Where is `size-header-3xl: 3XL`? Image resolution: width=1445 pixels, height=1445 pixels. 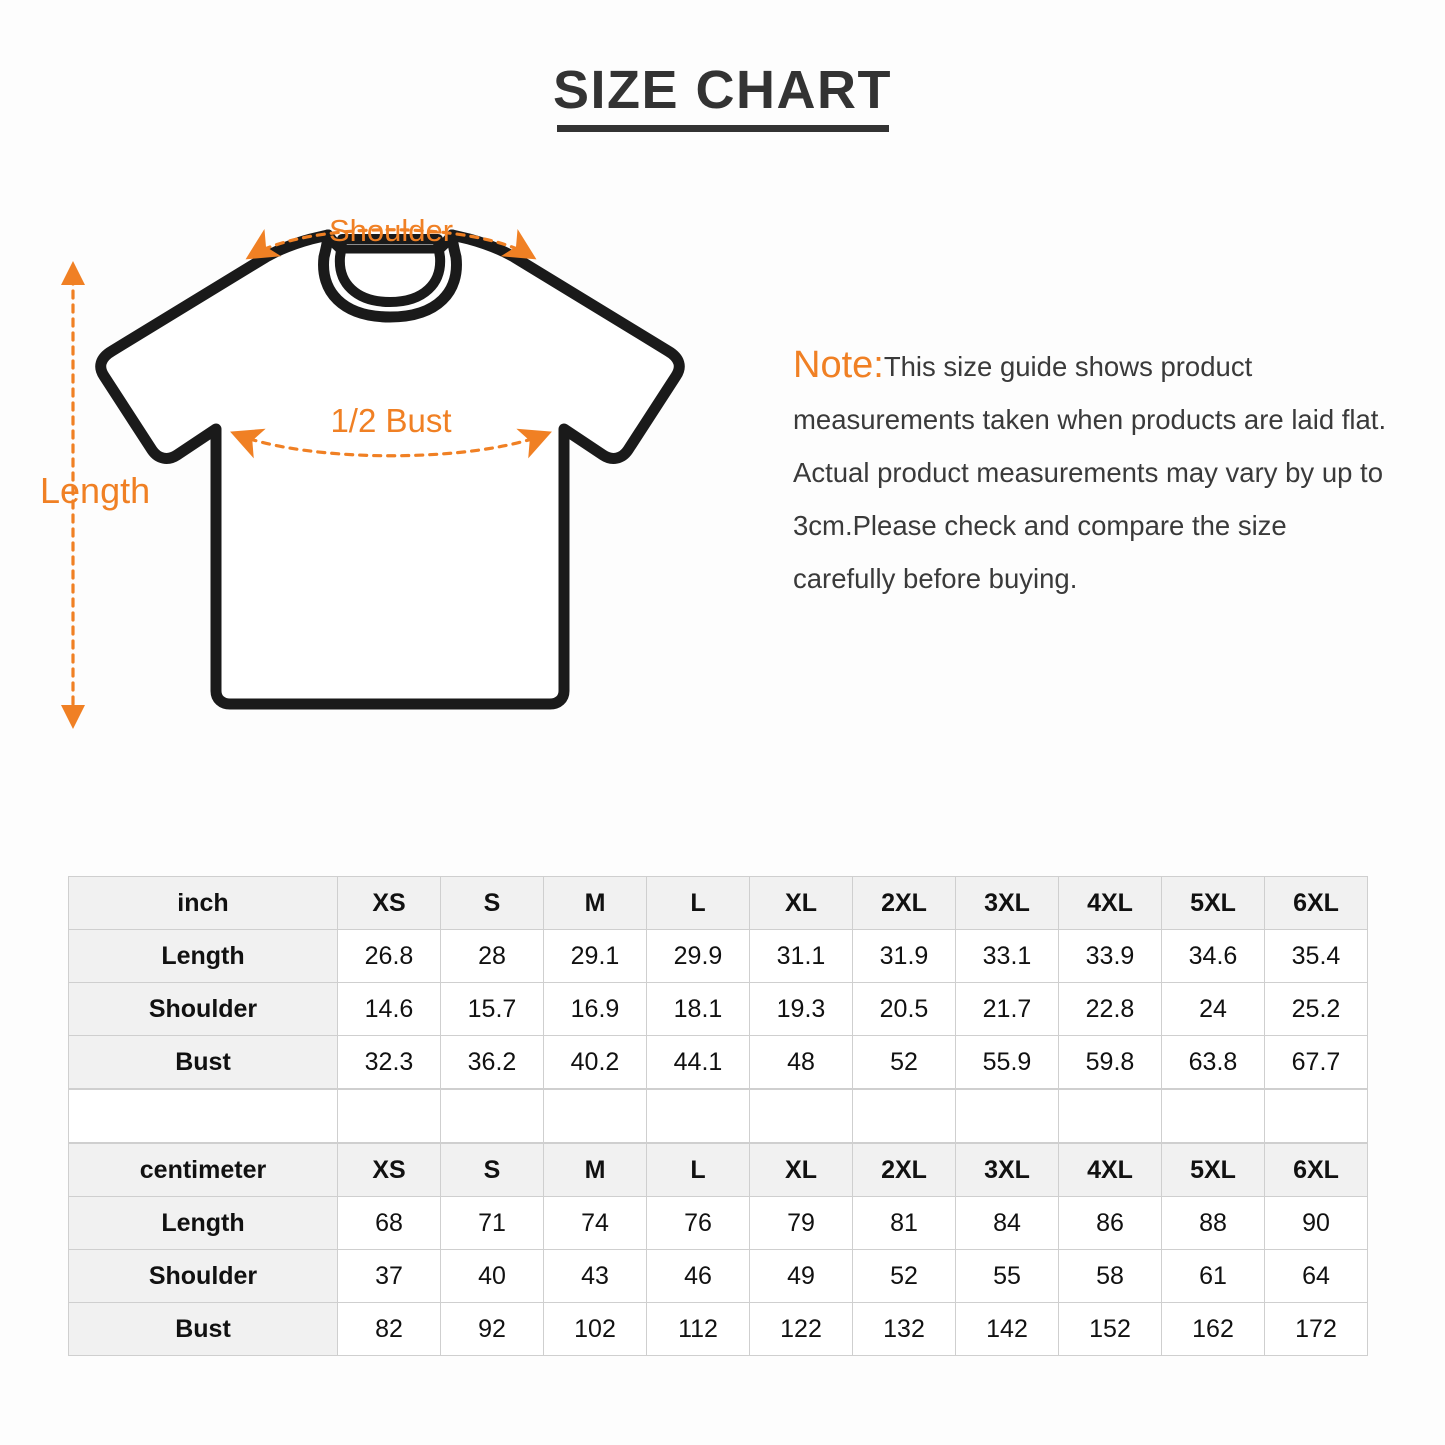 size-header-3xl: 3XL is located at coordinates (1007, 1170).